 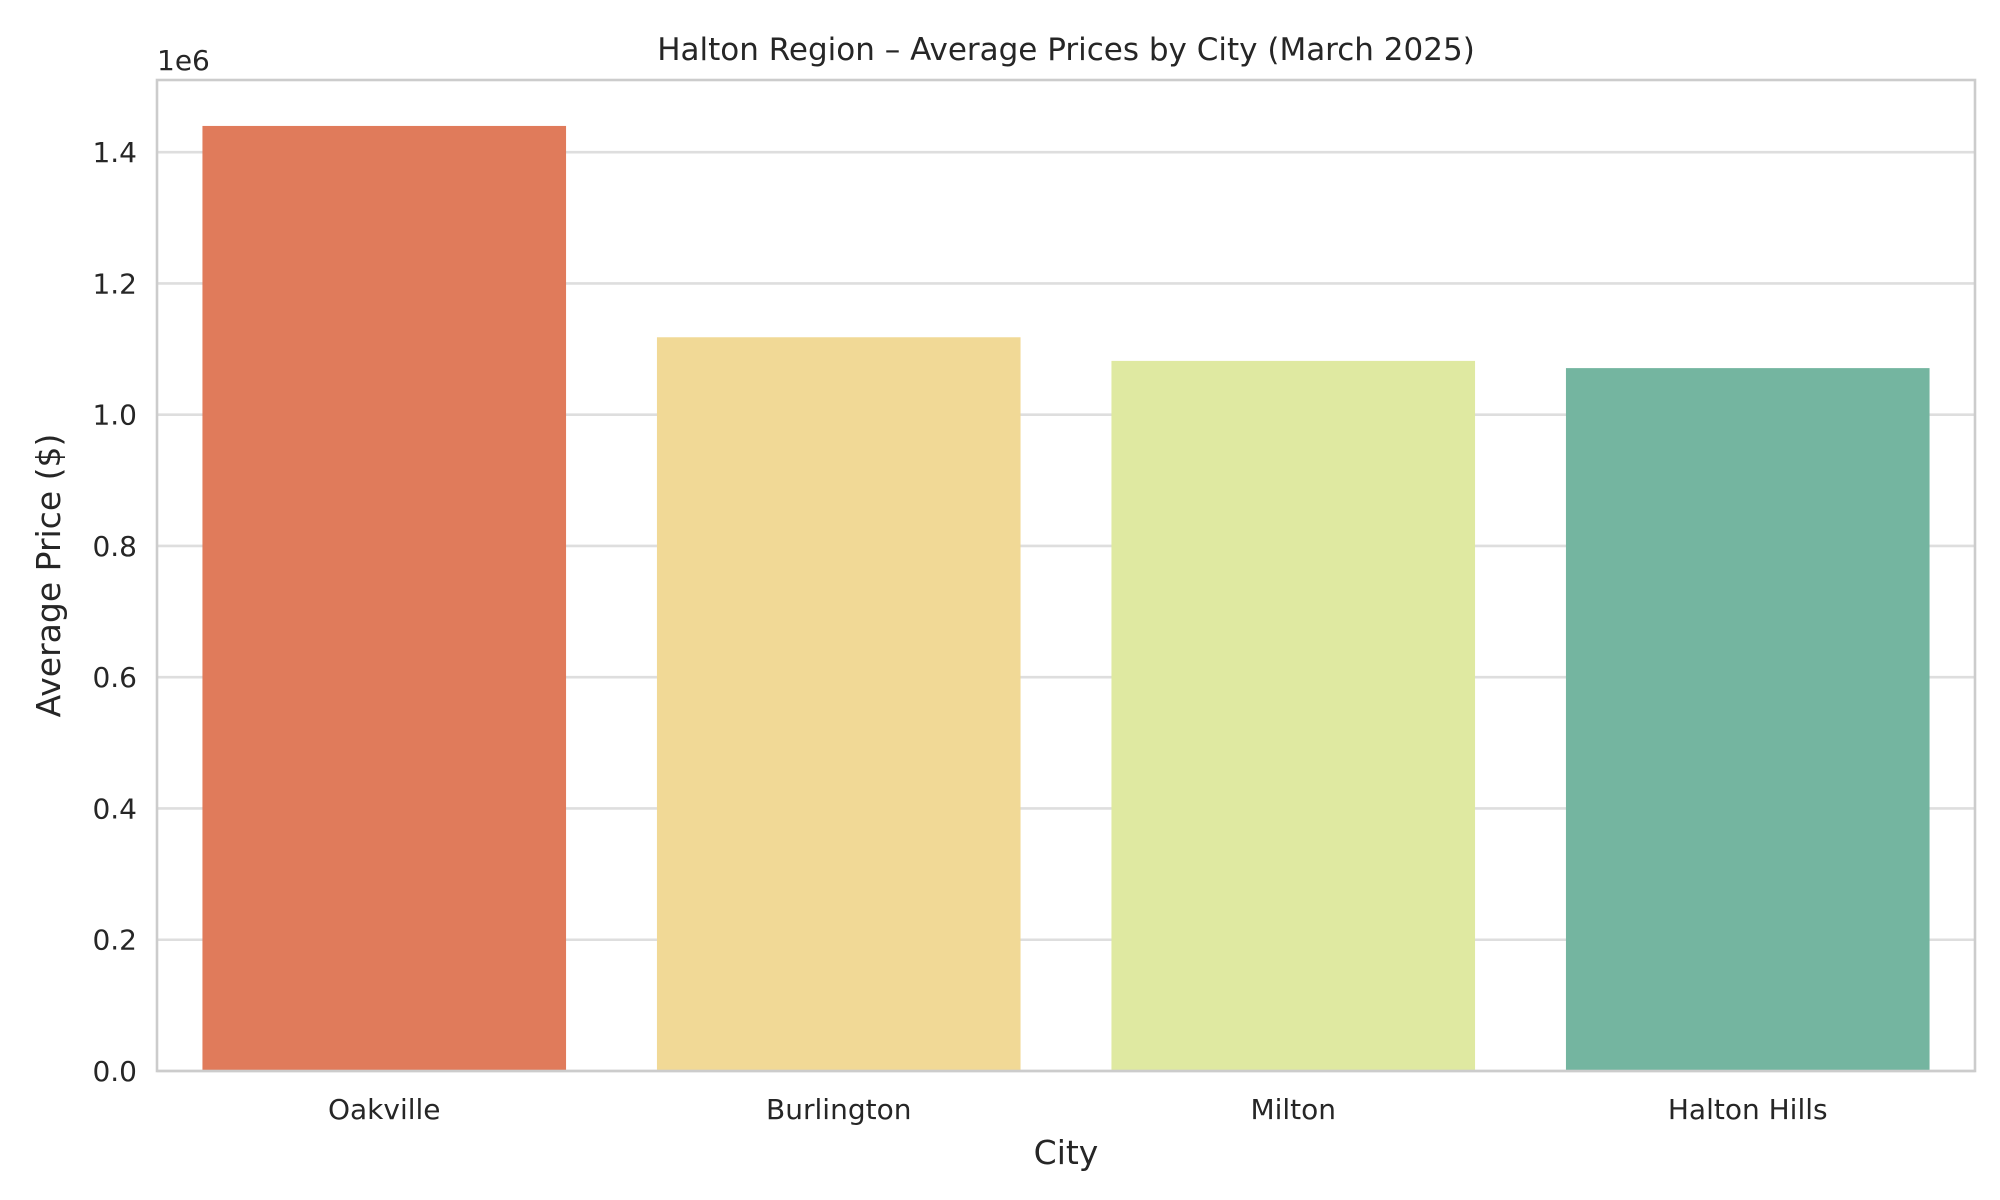 I want to click on y-tick-label: 1.4, so click(x=114, y=152).